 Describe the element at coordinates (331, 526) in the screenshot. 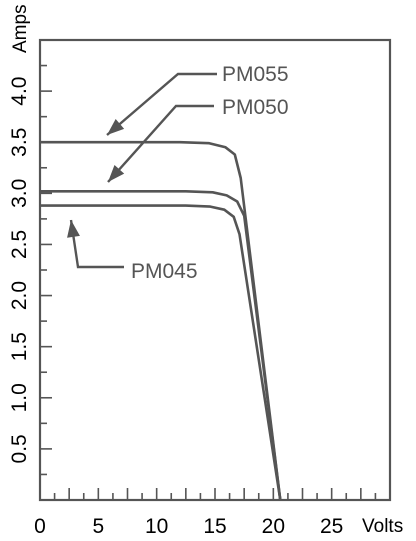

I see `x-tick-label: 25` at that location.